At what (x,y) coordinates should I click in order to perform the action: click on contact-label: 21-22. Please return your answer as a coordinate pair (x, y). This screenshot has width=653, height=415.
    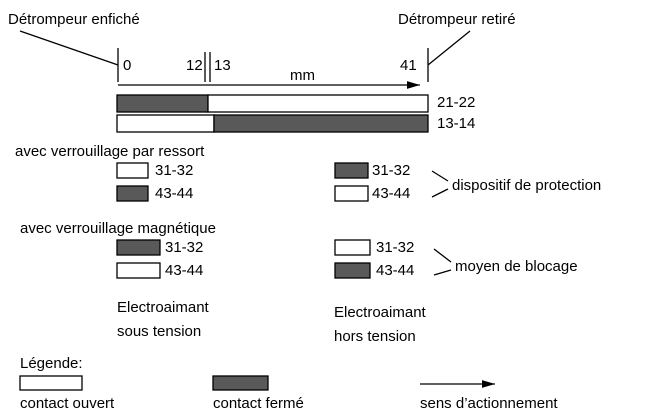
    Looking at the image, I should click on (456, 102).